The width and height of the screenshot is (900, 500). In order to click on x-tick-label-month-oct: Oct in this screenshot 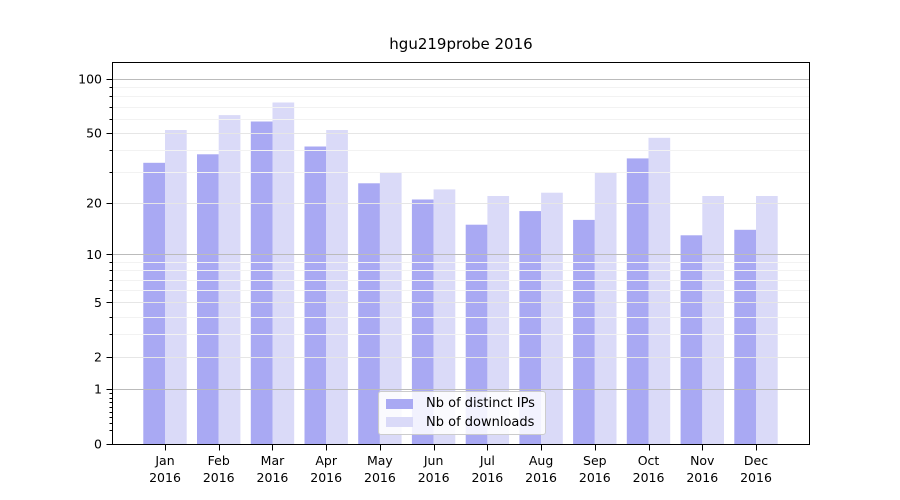, I will do `click(649, 460)`.